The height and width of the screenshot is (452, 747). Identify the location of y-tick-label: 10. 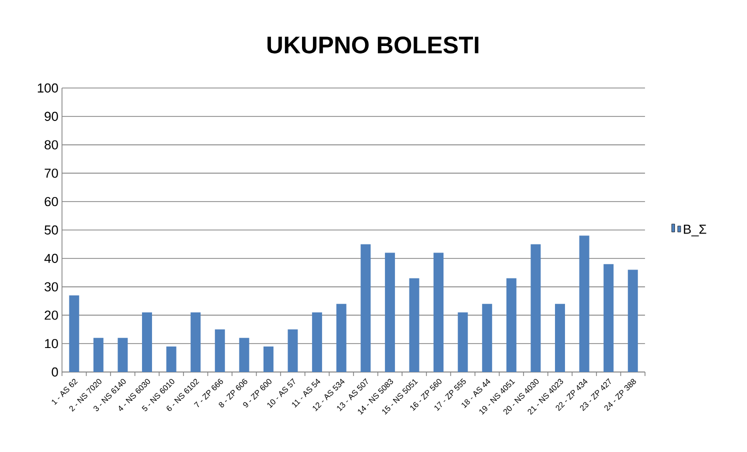
(51, 343).